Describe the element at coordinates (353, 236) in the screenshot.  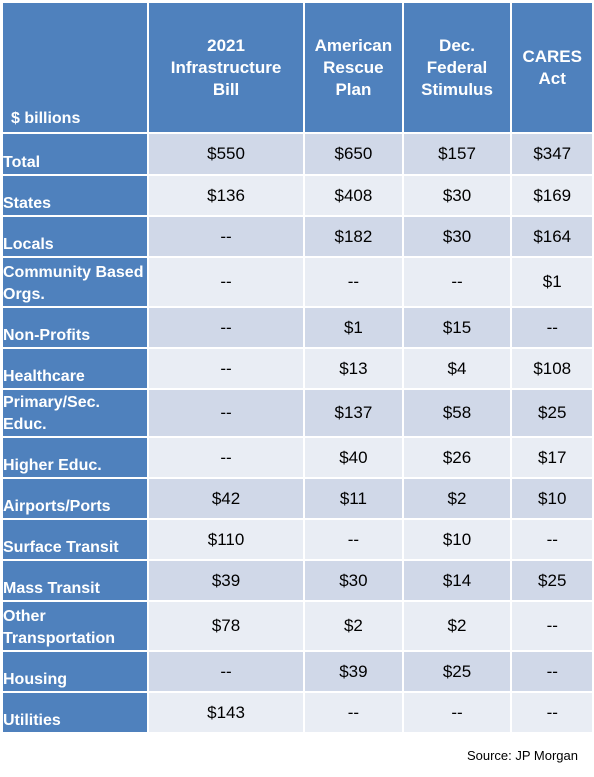
I see `value-cell: $182` at that location.